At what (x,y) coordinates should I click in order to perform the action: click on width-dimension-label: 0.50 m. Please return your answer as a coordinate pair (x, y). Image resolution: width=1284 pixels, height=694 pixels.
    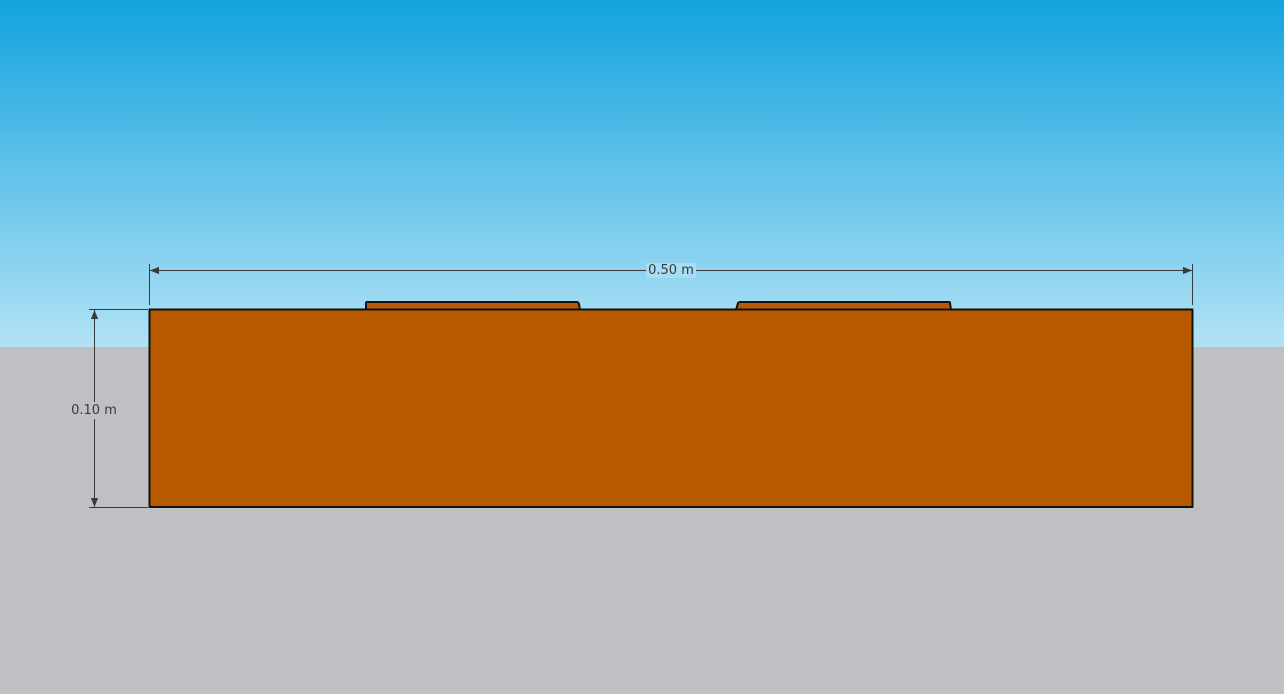
    Looking at the image, I should click on (671, 270).